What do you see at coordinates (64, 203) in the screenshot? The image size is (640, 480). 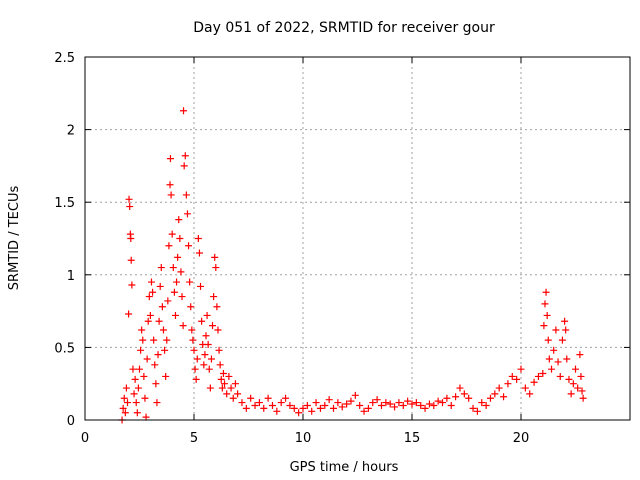 I see `y-tick-label: 1.5` at bounding box center [64, 203].